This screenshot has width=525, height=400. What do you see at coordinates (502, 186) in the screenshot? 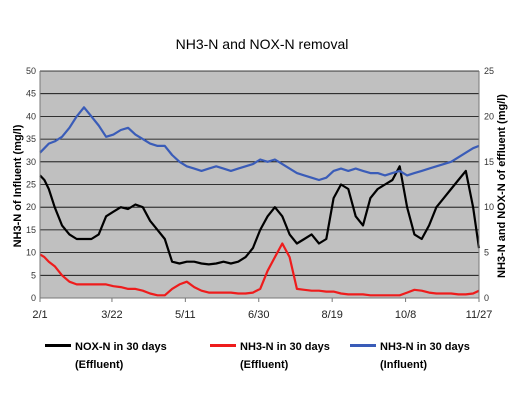
I see `right-axis-label: NH3-N and NOX-N of effluent (mg/l)` at bounding box center [502, 186].